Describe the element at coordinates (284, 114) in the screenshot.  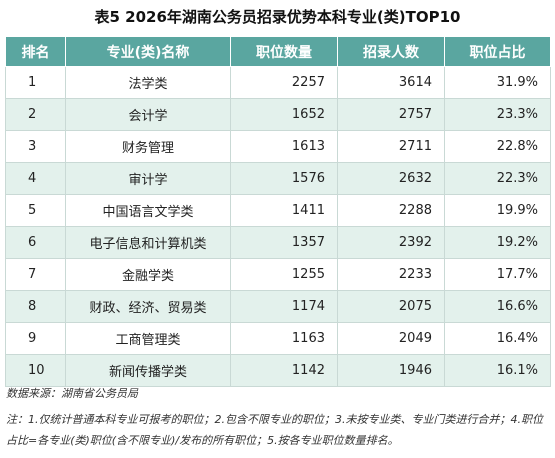
I see `cell-positions: 1652` at that location.